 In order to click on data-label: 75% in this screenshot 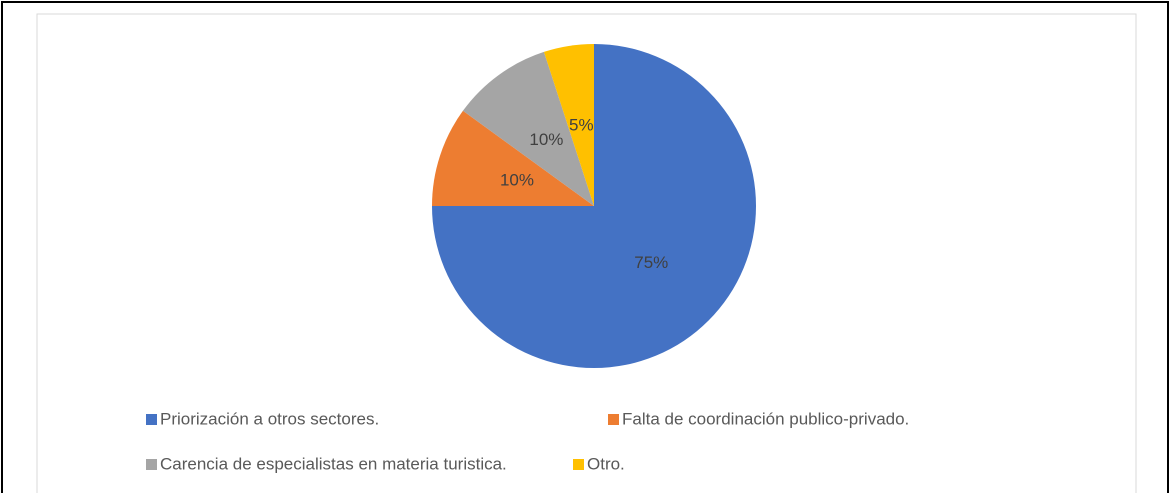, I will do `click(651, 262)`.